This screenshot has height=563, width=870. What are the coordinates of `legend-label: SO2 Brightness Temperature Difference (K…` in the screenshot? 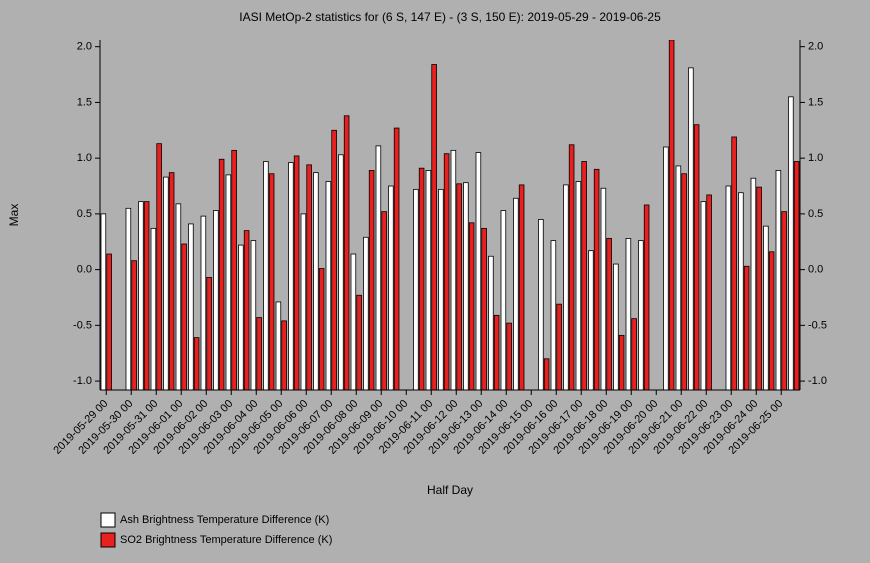 It's located at (226, 540).